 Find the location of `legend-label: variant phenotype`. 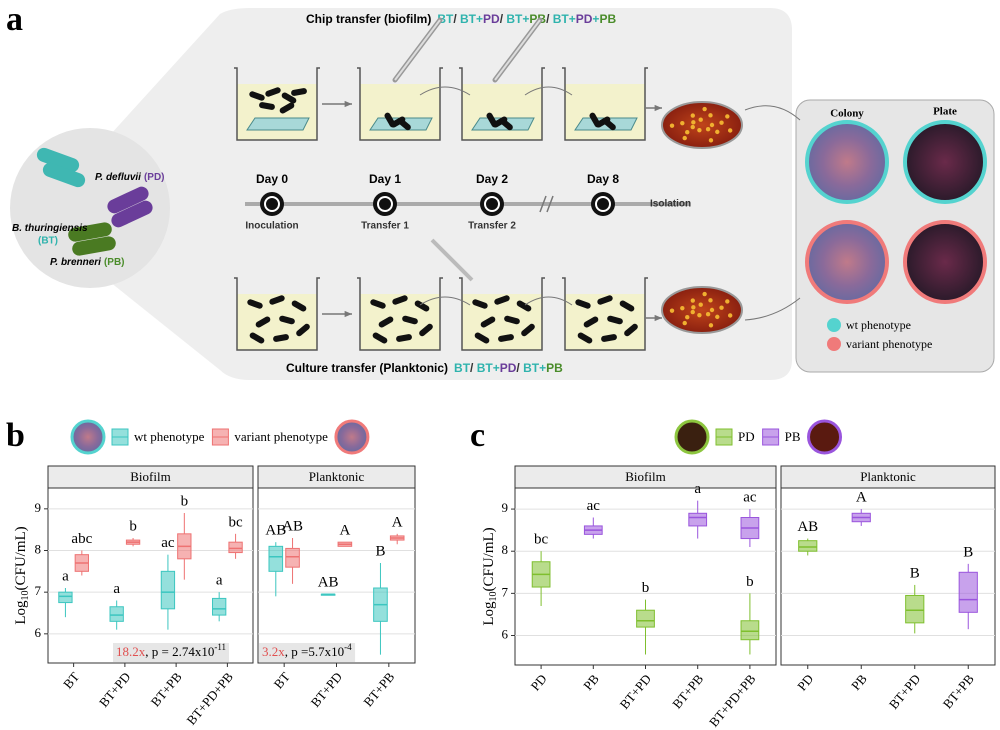

legend-label: variant phenotype is located at coordinates (281, 436).